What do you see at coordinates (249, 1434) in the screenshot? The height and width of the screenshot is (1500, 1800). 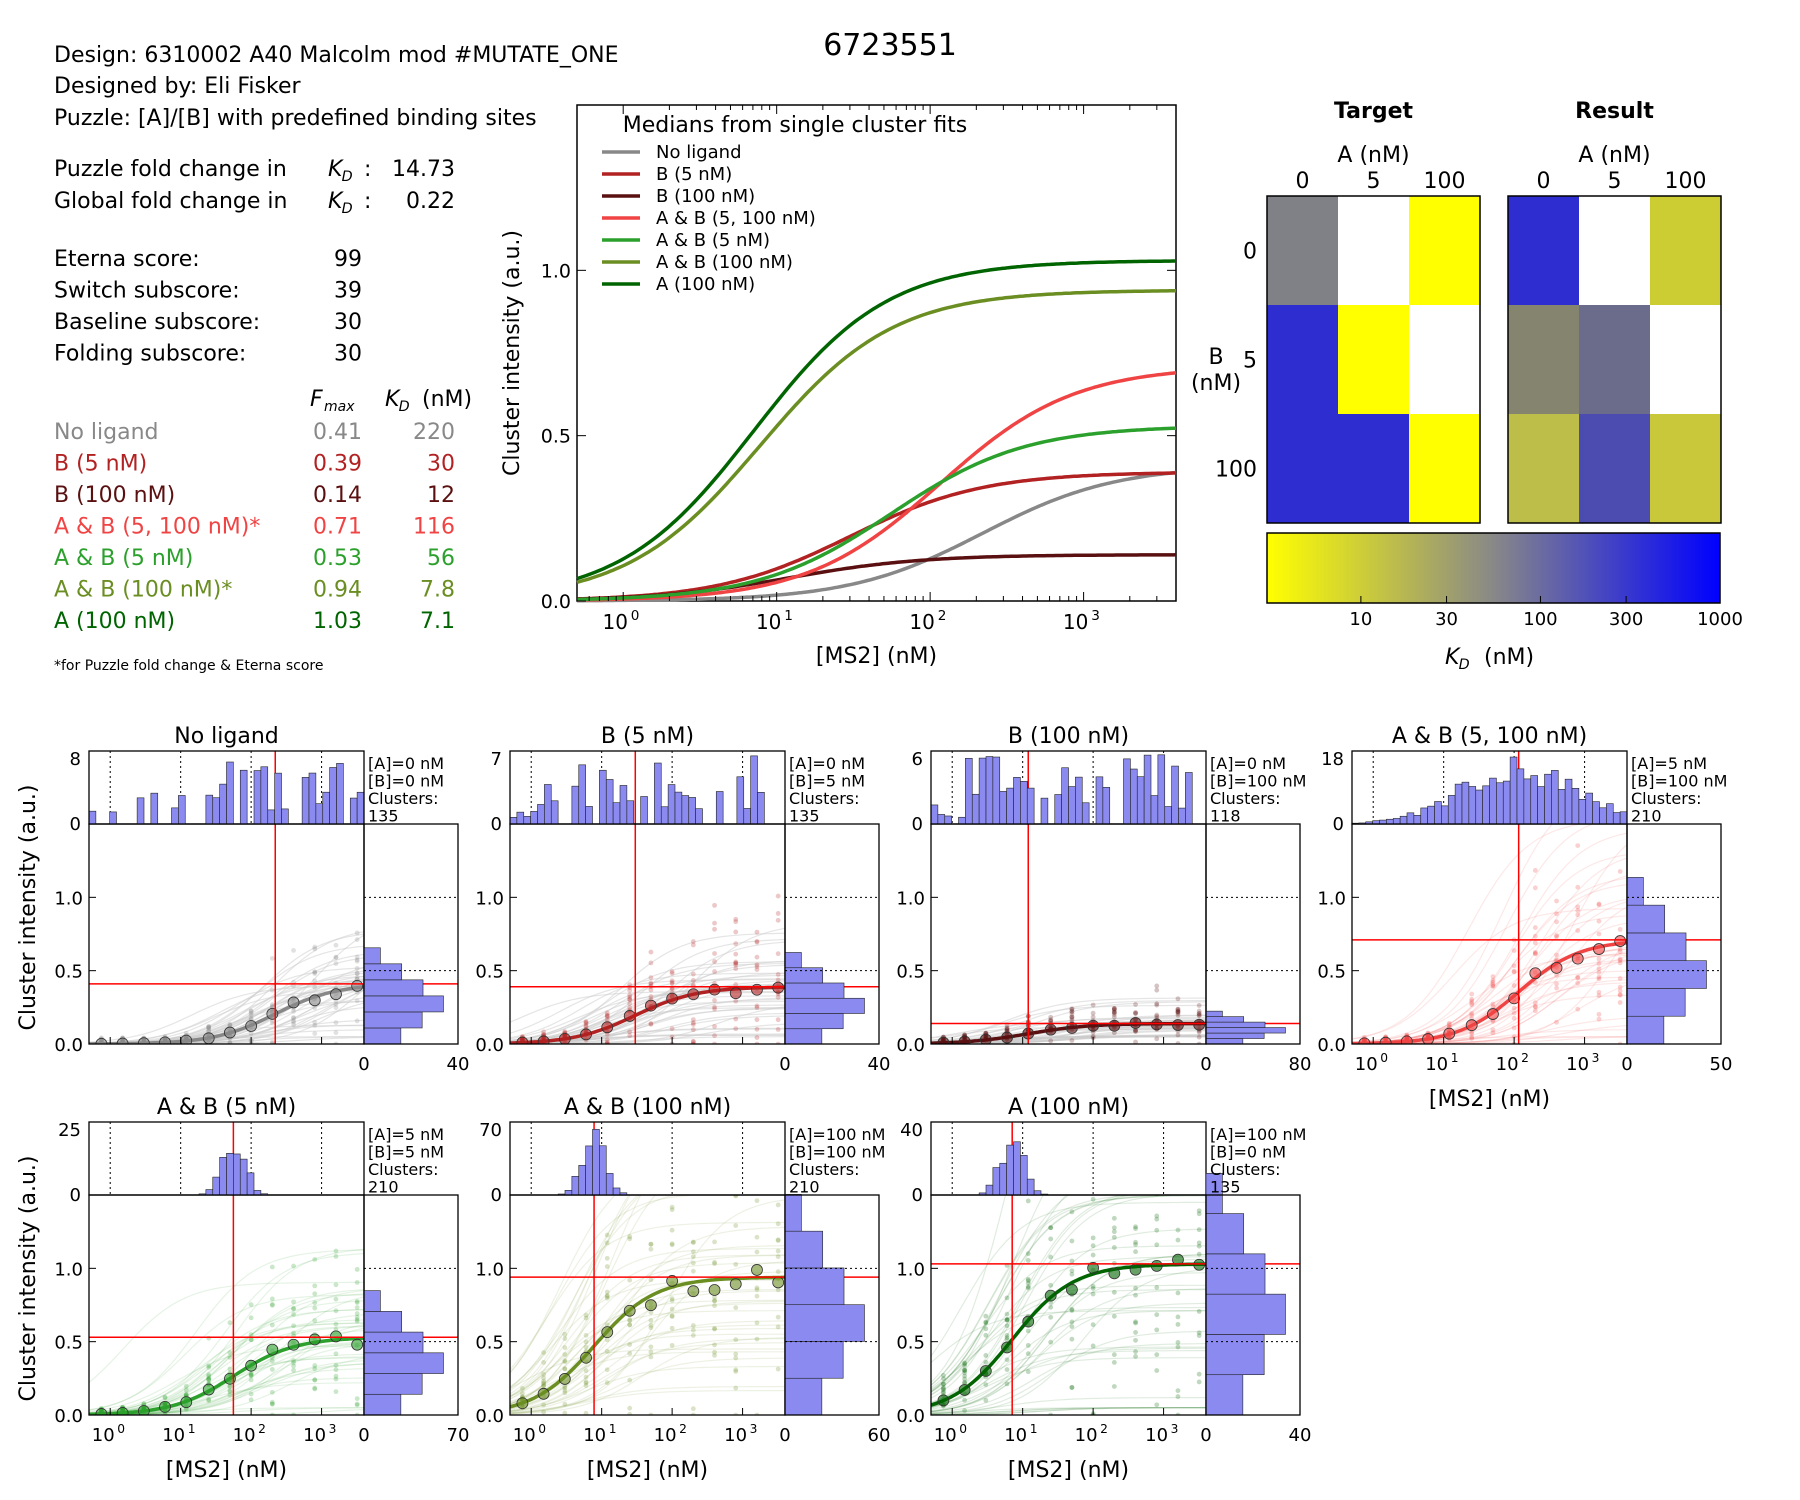 I see `tick-label: 10 2` at bounding box center [249, 1434].